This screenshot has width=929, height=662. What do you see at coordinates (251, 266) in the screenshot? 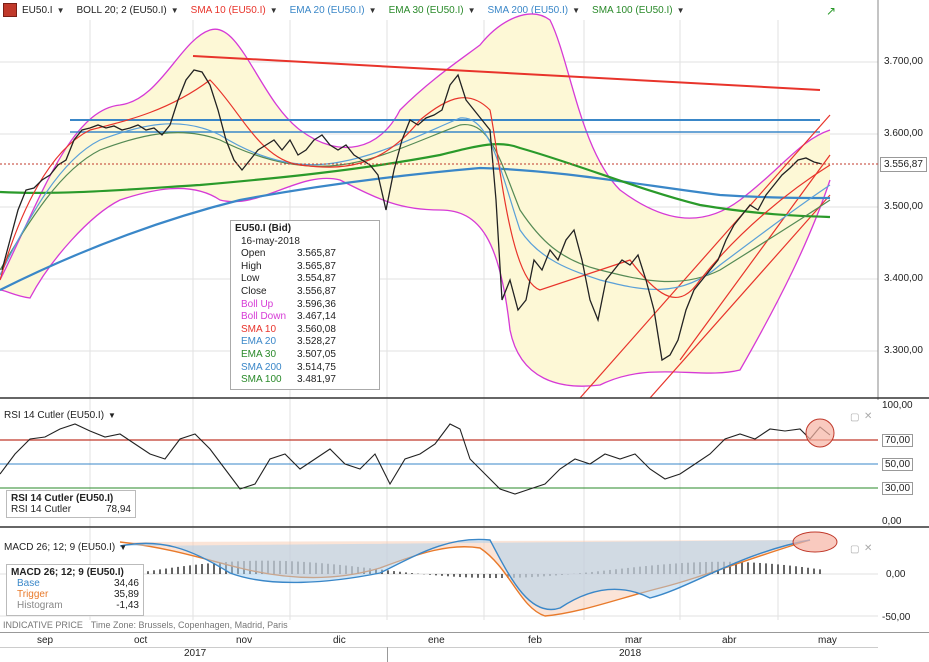
I see `data-box-key: High` at bounding box center [251, 266].